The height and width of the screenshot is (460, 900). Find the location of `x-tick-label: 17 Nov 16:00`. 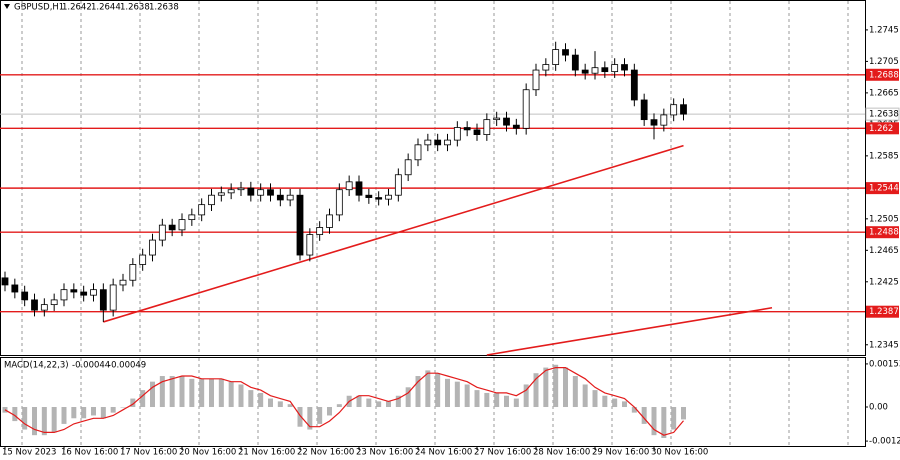

x-tick-label: 17 Nov 16:00 is located at coordinates (148, 453).